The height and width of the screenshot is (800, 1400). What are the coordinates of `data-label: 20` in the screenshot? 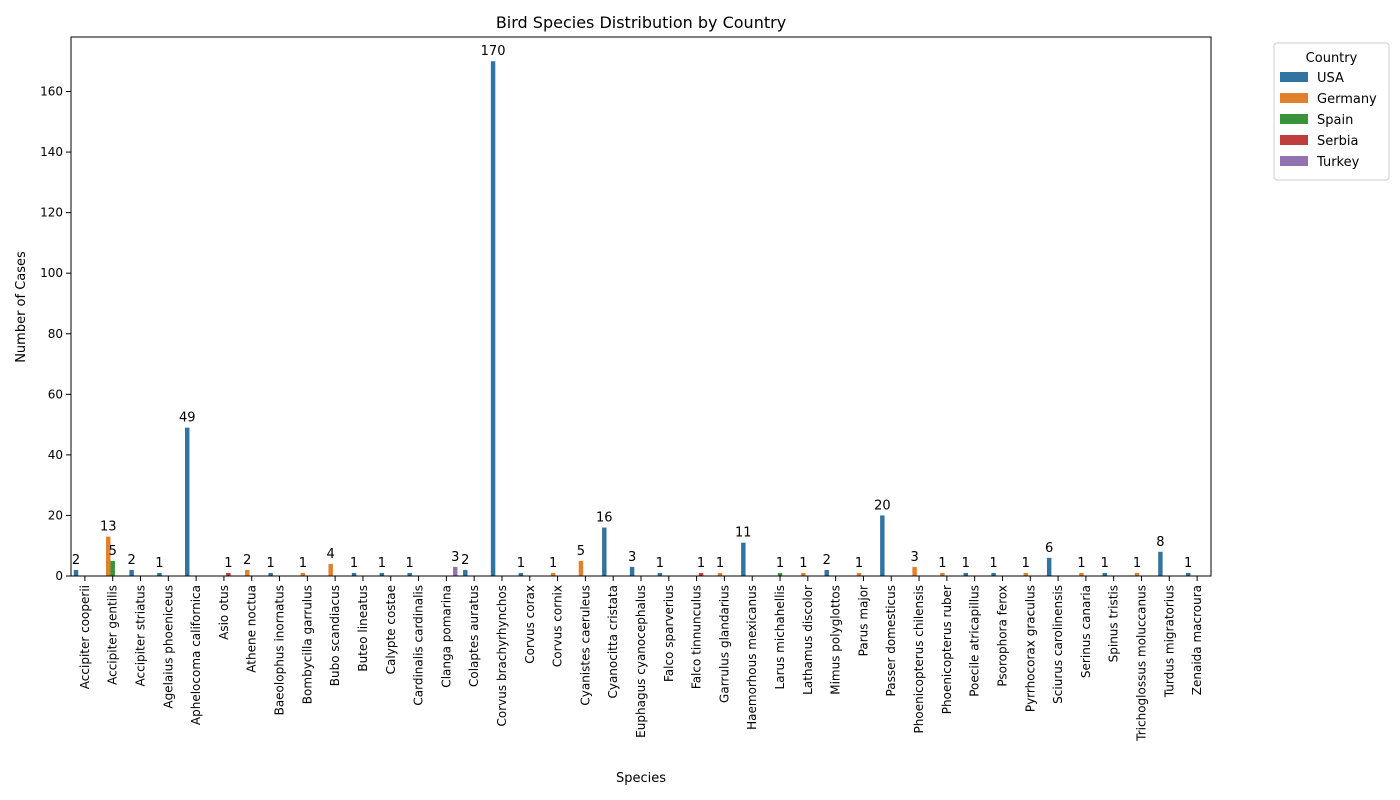 It's located at (882, 505).